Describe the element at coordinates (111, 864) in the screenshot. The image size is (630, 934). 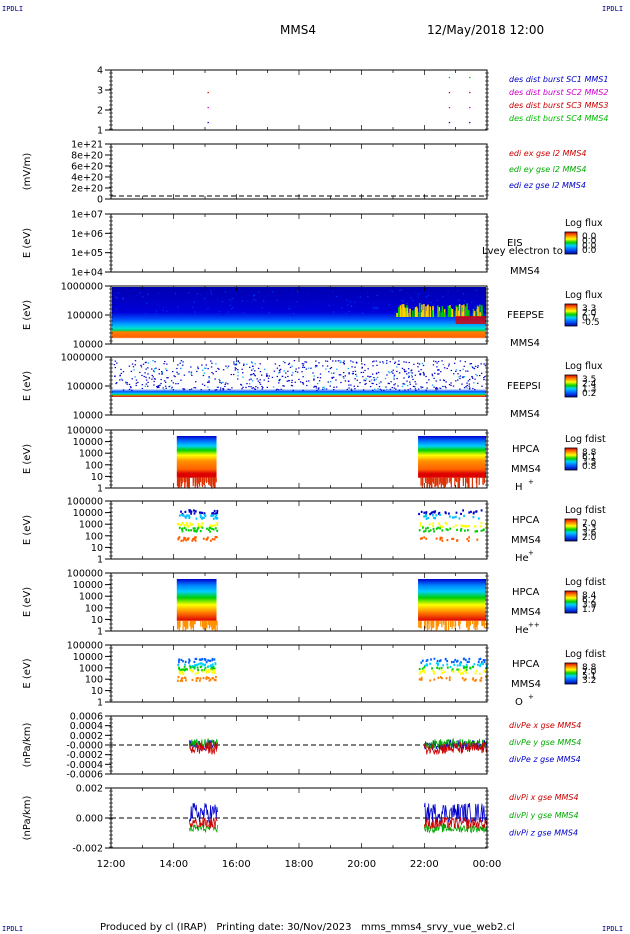
I see `time-tick-label: 12:00` at that location.